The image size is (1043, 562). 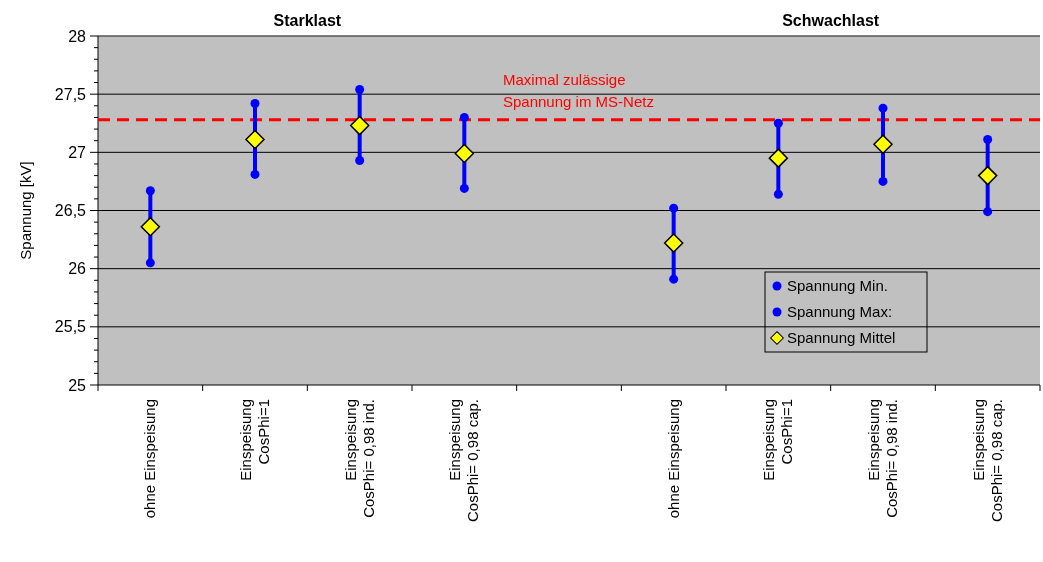 What do you see at coordinates (77, 269) in the screenshot?
I see `y-tick-label: 26` at bounding box center [77, 269].